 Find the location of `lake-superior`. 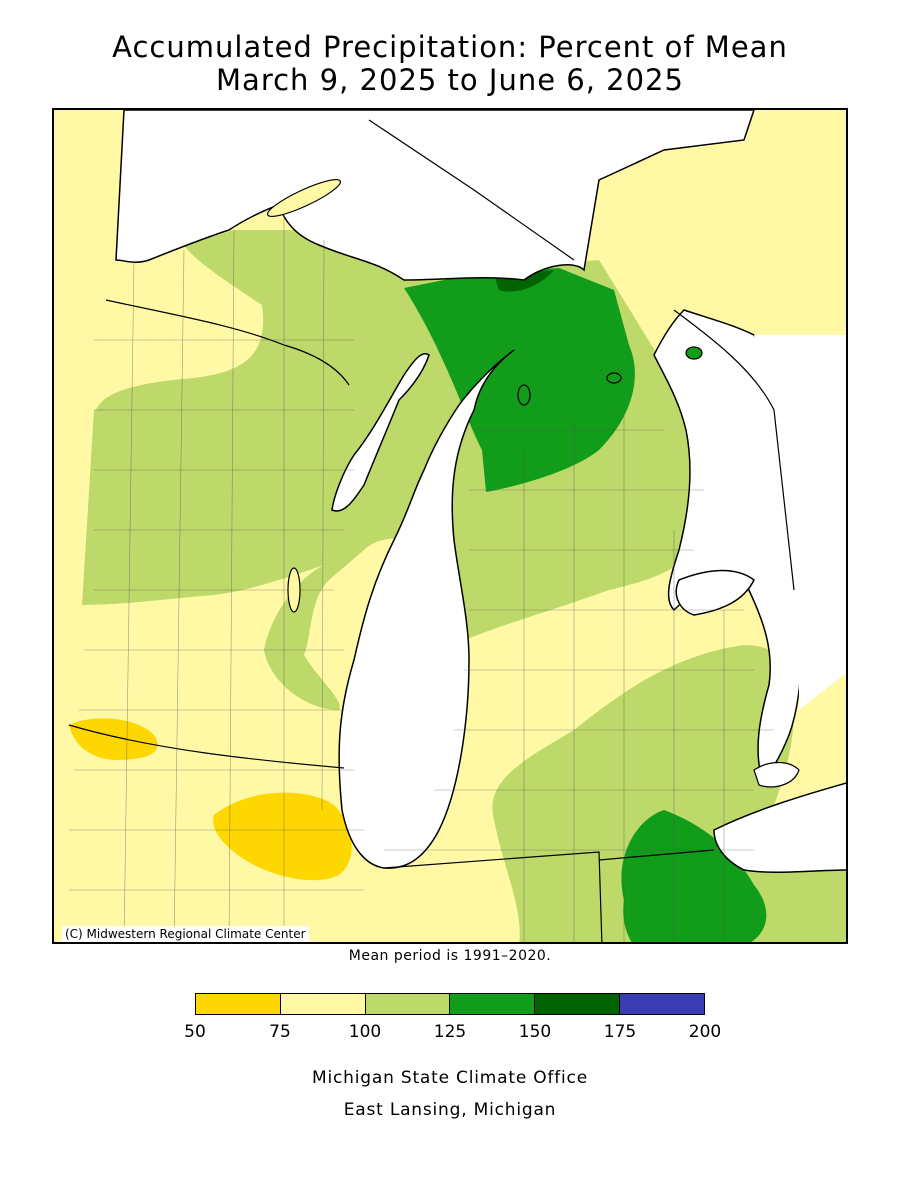

lake-superior is located at coordinates (435, 195).